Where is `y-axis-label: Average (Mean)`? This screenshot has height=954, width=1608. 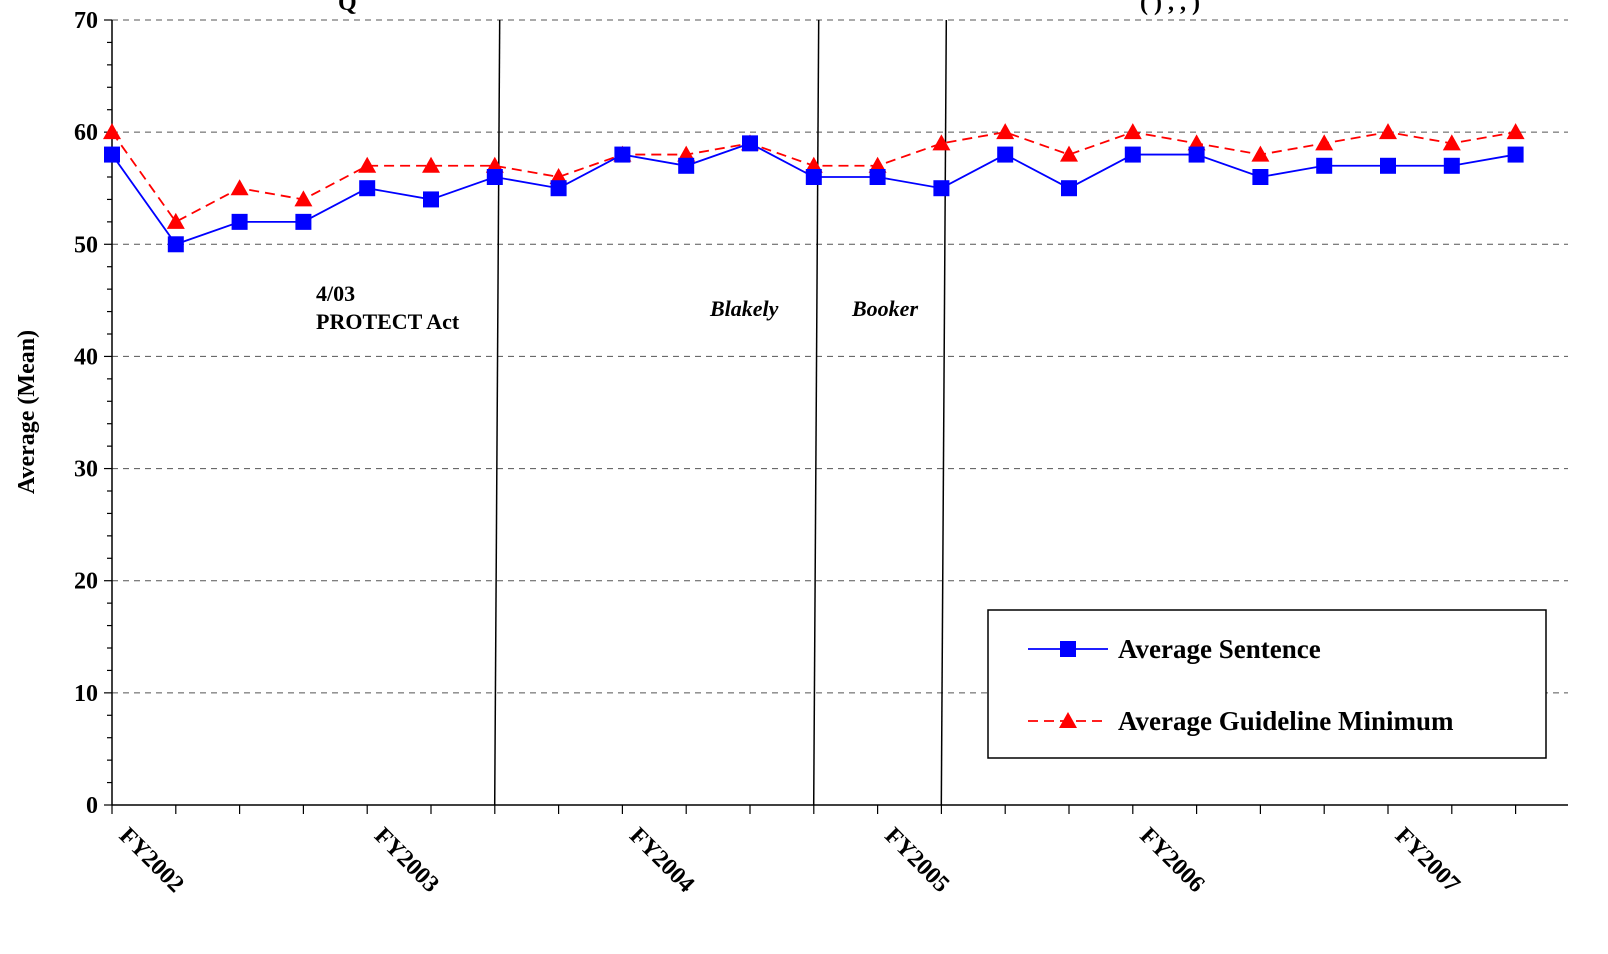
y-axis-label: Average (Mean) is located at coordinates (27, 412).